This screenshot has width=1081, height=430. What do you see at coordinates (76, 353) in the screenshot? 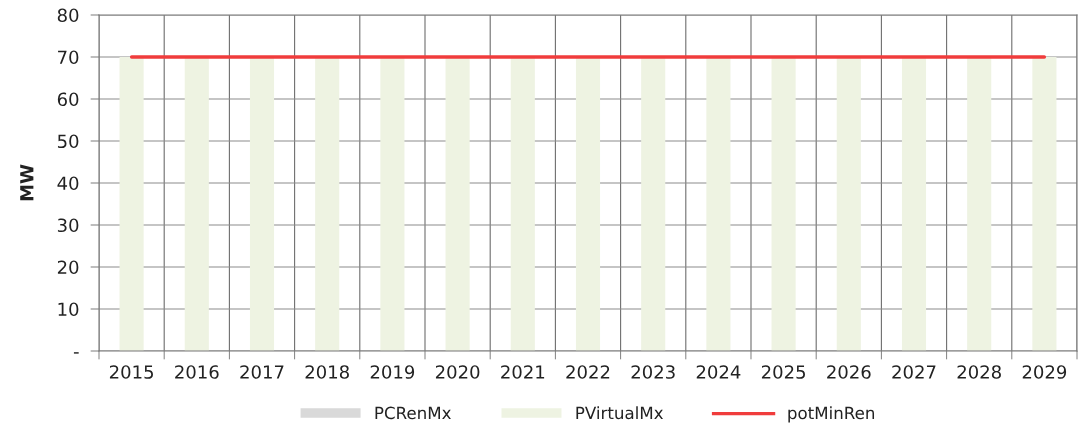
I see `y-tick-label: -` at bounding box center [76, 353].